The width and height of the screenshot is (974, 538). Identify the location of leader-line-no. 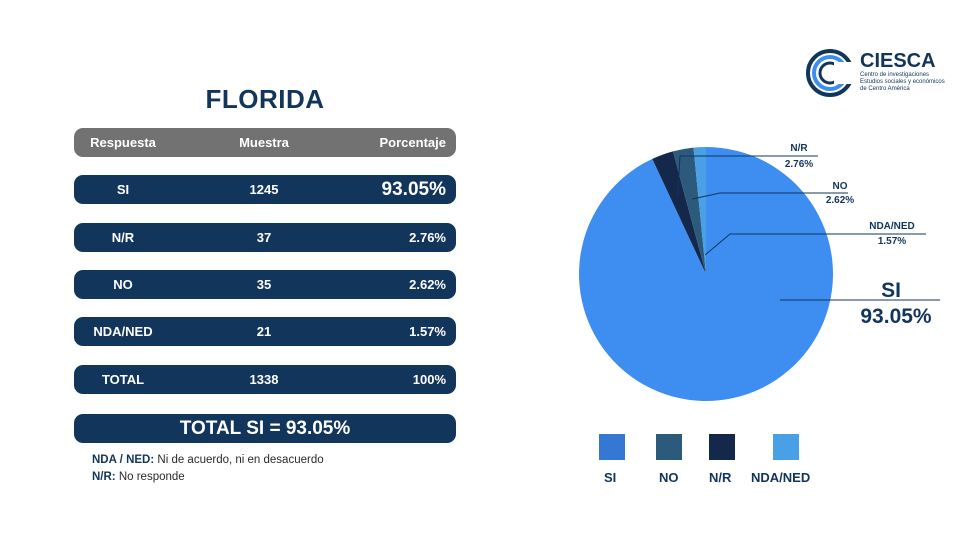
(770, 196).